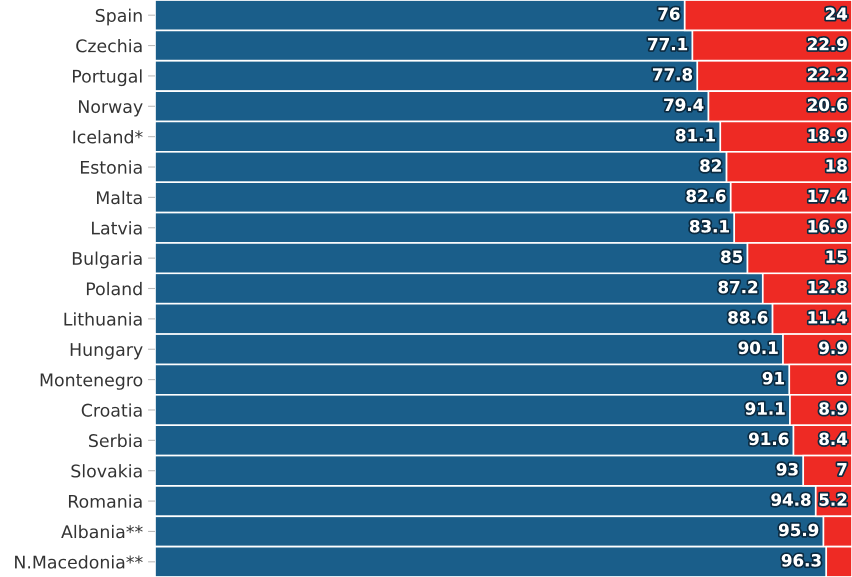 The width and height of the screenshot is (852, 577). What do you see at coordinates (107, 77) in the screenshot?
I see `y-tick-label: Portugal` at bounding box center [107, 77].